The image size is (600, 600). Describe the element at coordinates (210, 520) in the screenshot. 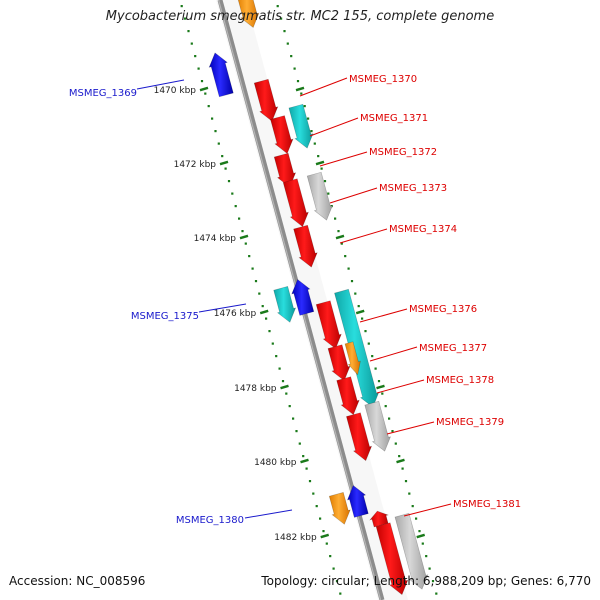

I see `gene-label-msmeg-1380: MSMEG_1380` at that location.